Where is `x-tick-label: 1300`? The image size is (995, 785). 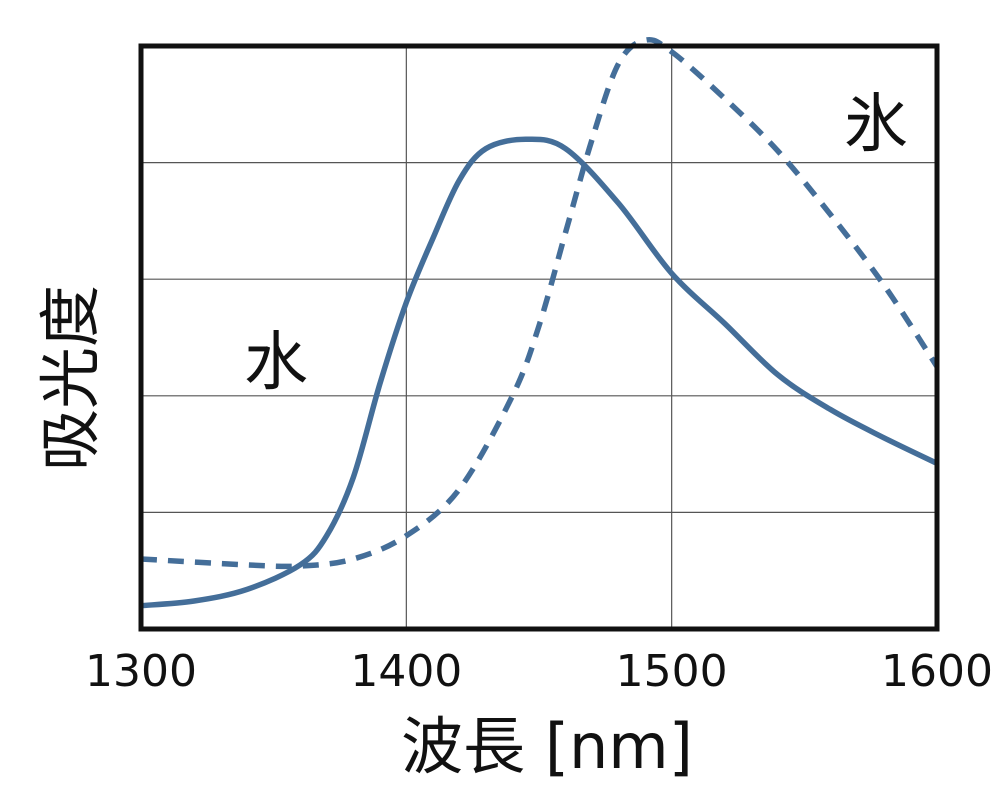 x-tick-label: 1300 is located at coordinates (141, 671).